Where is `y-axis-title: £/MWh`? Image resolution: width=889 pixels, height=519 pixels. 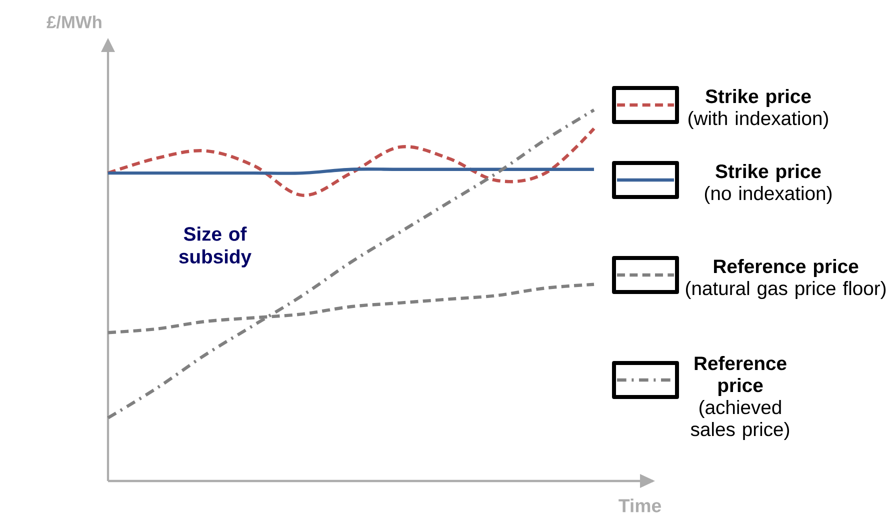 y-axis-title: £/MWh is located at coordinates (74, 22).